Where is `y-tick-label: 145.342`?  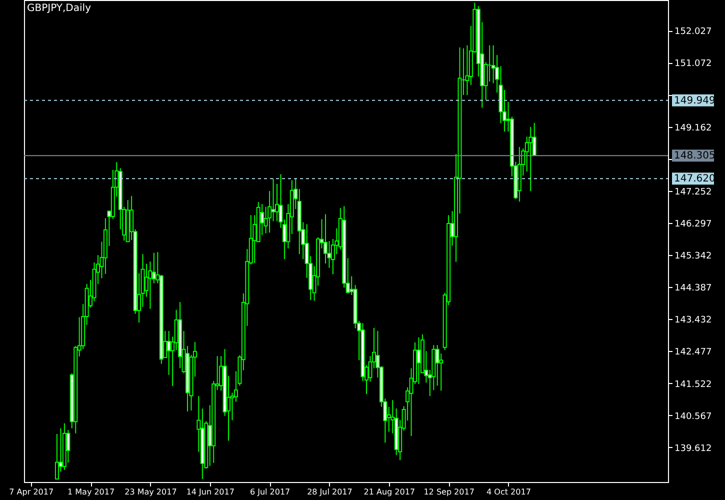
y-tick-label: 145.342 is located at coordinates (693, 257).